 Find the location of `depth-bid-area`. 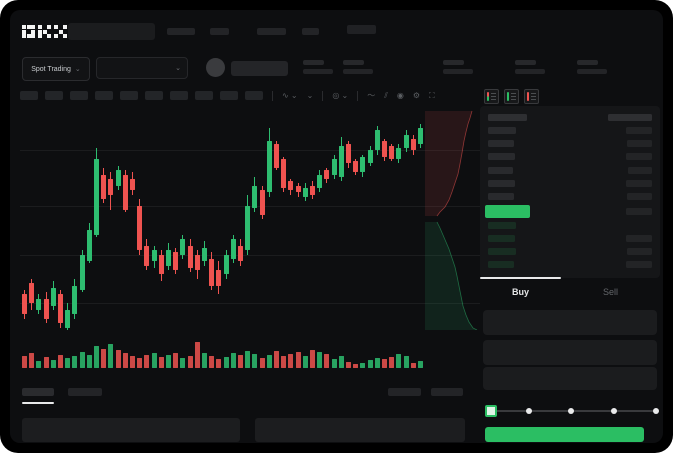

depth-bid-area is located at coordinates (451, 276).